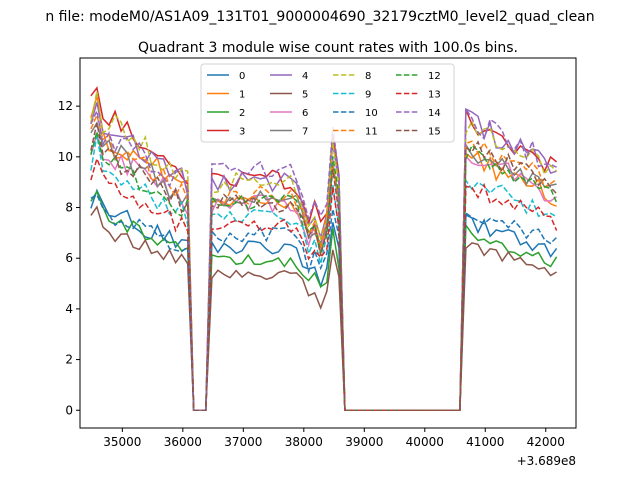 The image size is (640, 480). What do you see at coordinates (65, 157) in the screenshot?
I see `y-tick-label: 10` at bounding box center [65, 157].